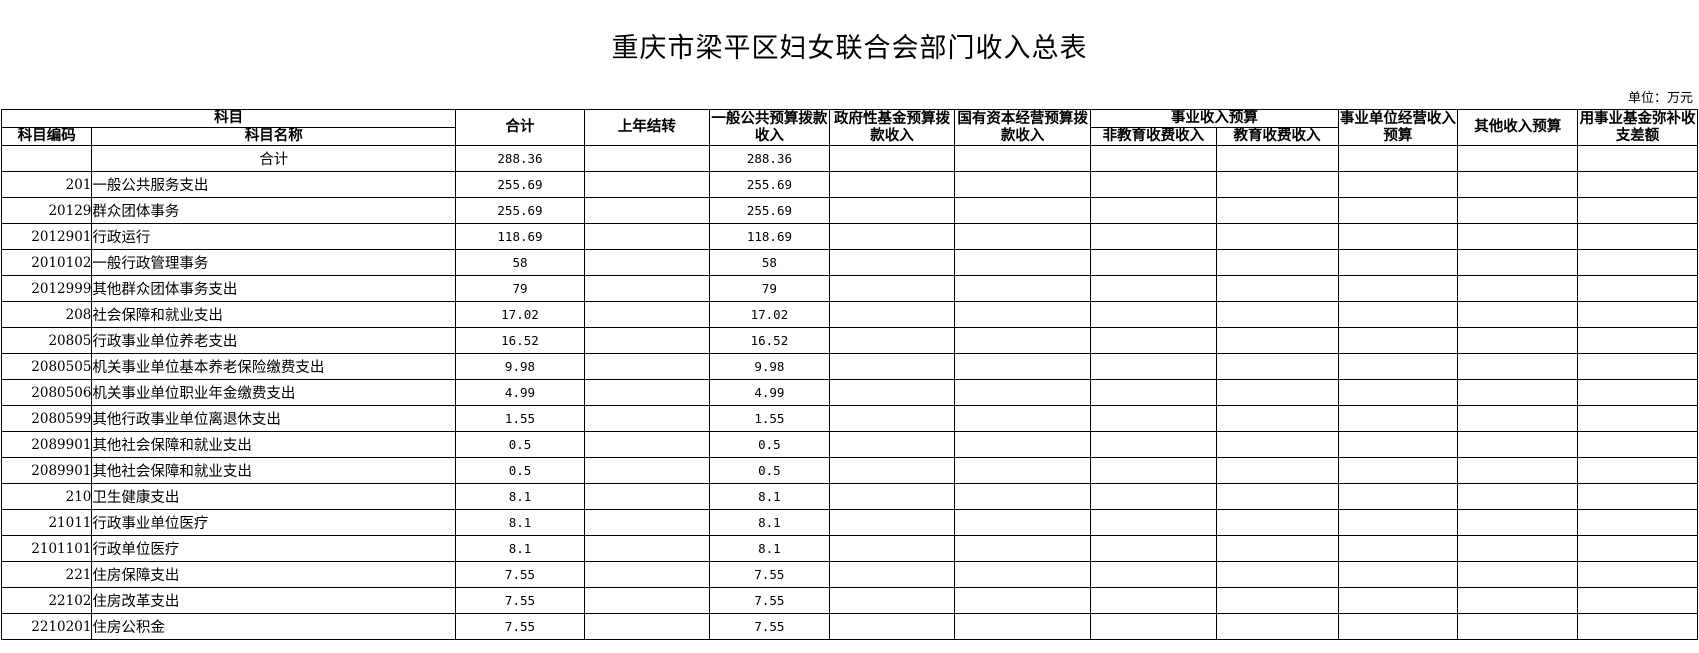  I want to click on cell-subject-code: 20129, so click(46, 211).